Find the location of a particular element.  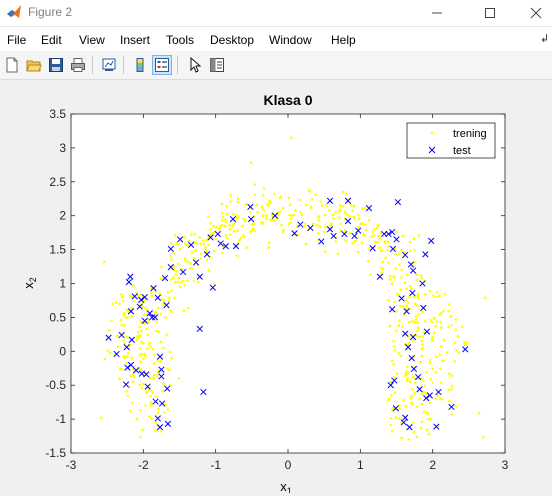

menu-window: Window is located at coordinates (290, 40).